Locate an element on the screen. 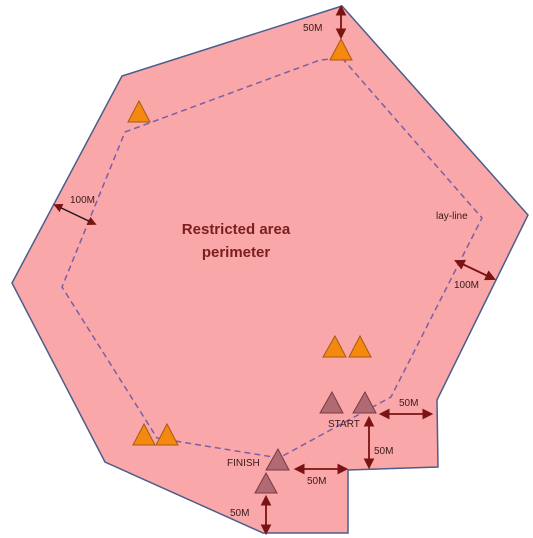  label-finish-down-50m: 50M is located at coordinates (239, 513).